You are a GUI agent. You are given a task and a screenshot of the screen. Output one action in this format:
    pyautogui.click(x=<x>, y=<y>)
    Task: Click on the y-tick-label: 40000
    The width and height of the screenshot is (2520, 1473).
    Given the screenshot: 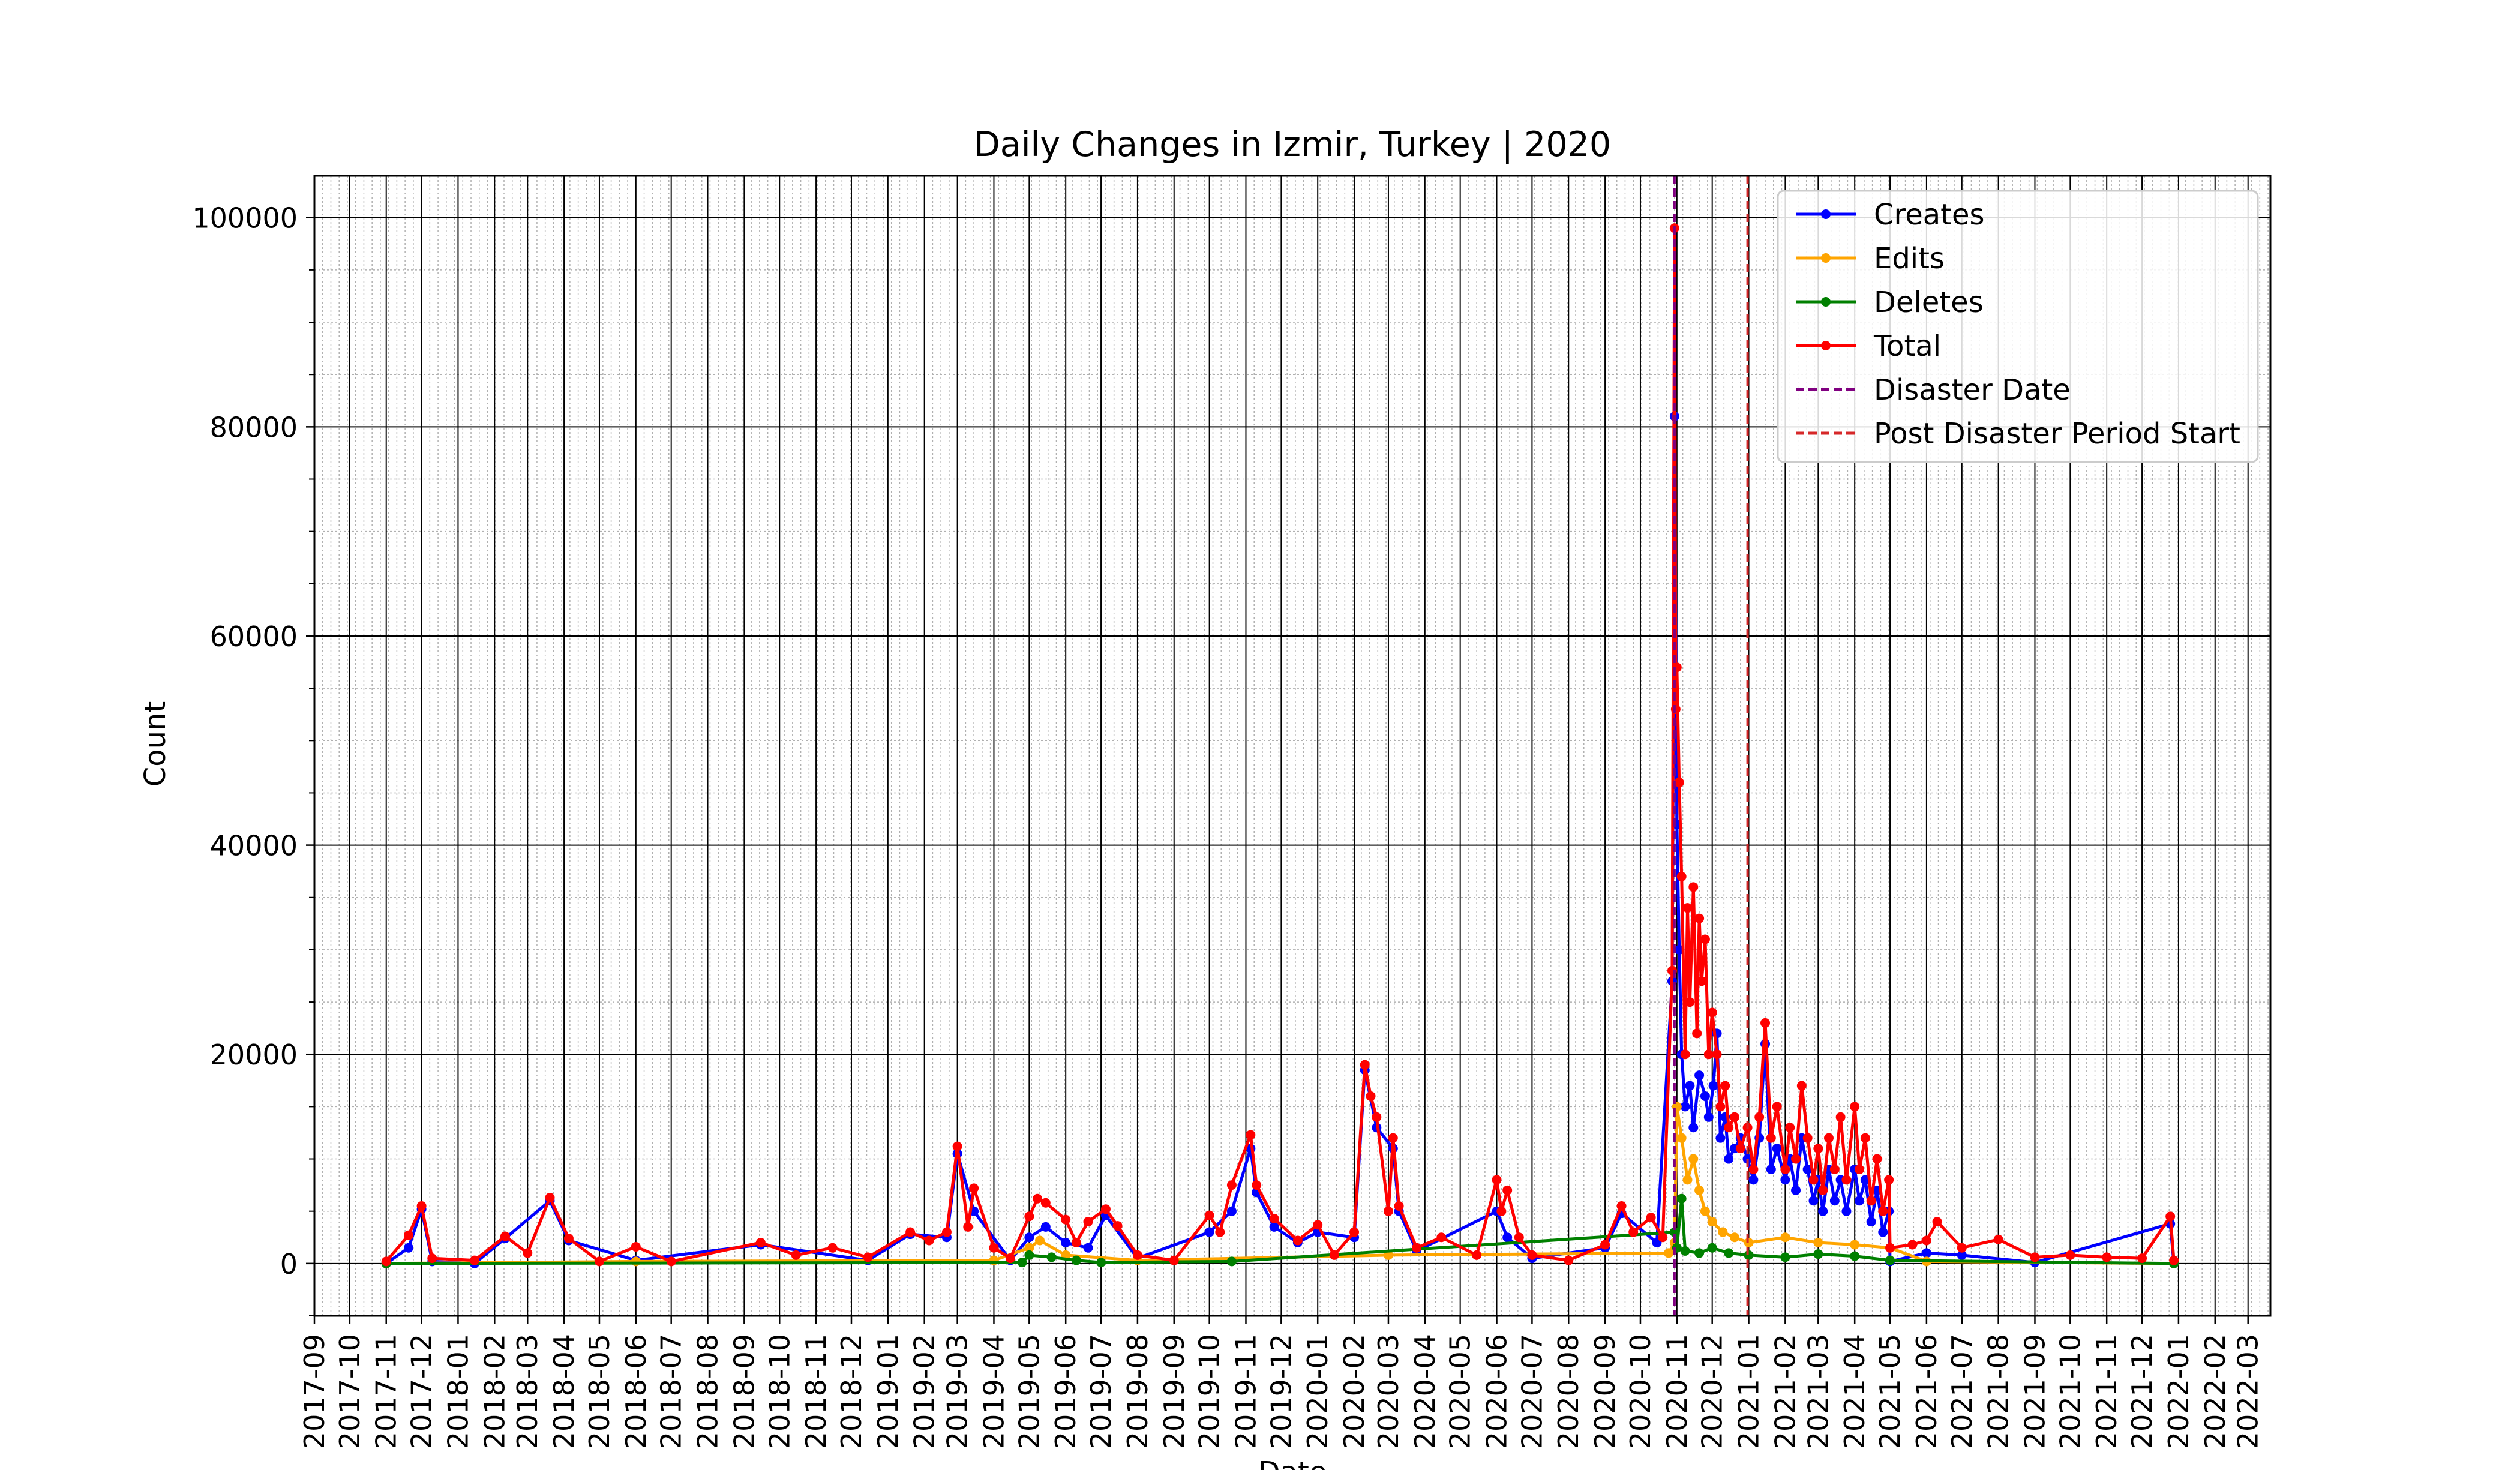 What is the action you would take?
    pyautogui.click(x=254, y=846)
    